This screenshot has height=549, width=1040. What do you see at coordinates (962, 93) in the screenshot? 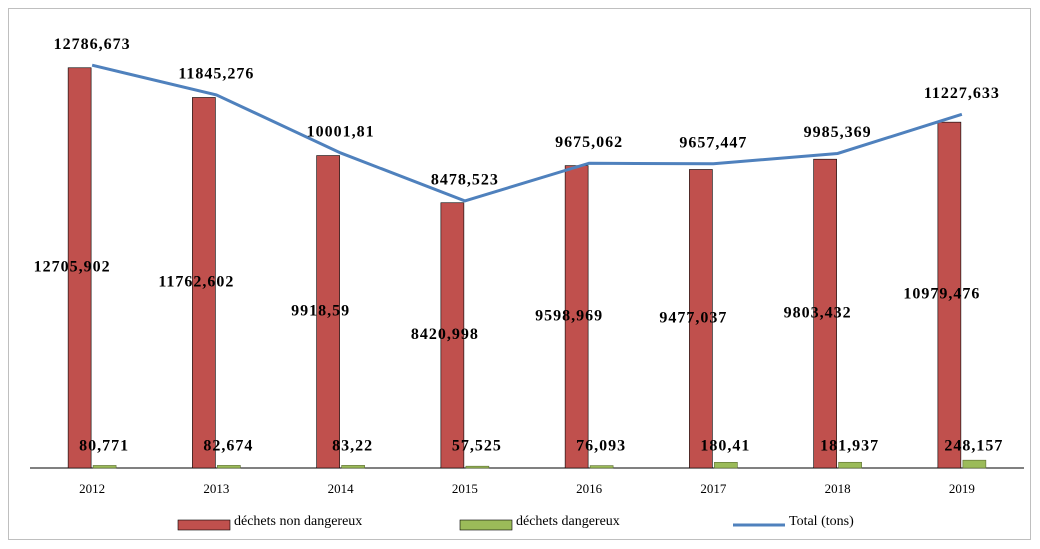
I see `data-label: 11227,633` at bounding box center [962, 93].